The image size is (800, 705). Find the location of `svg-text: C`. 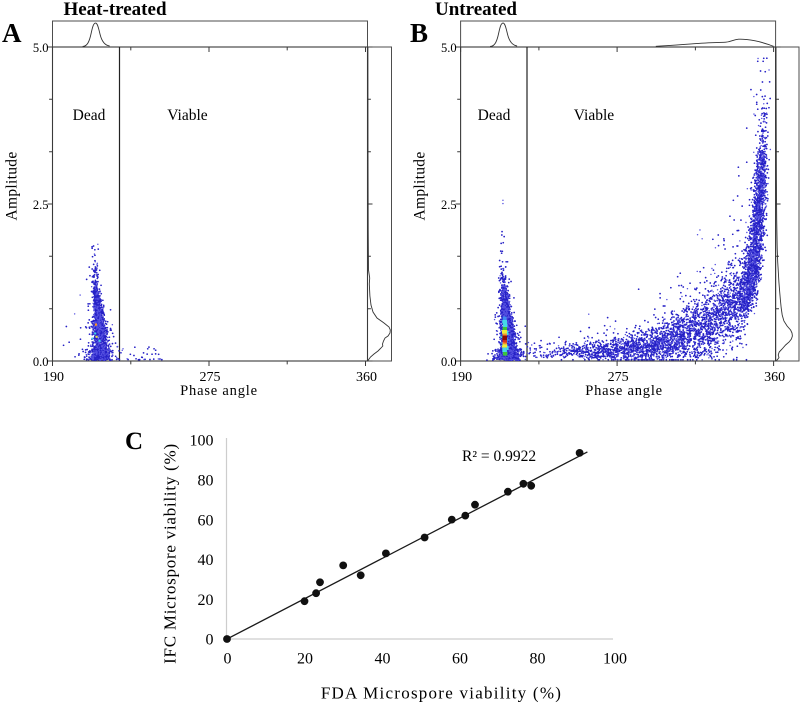

svg-text: C is located at coordinates (134, 441).